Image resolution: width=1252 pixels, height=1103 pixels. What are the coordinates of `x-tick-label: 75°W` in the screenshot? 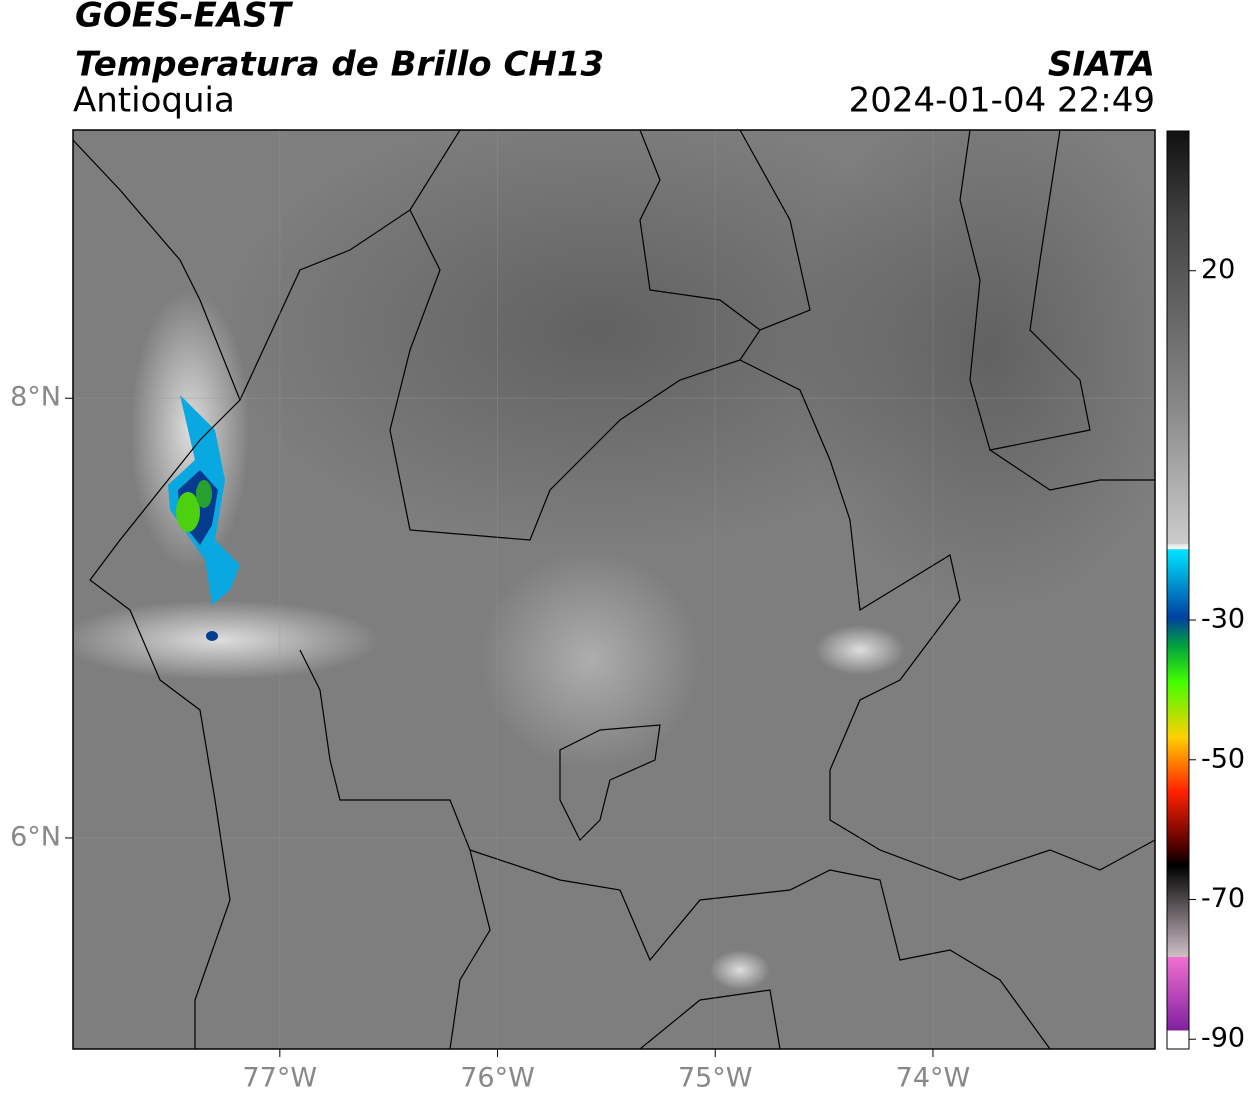 It's located at (715, 1078).